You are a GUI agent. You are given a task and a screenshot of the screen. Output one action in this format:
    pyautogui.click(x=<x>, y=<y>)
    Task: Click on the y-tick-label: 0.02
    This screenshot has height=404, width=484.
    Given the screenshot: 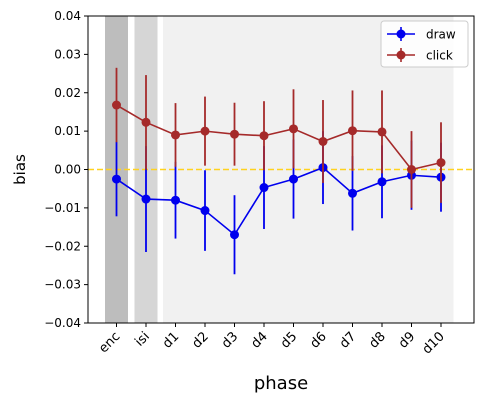 What is the action you would take?
    pyautogui.click(x=67, y=93)
    